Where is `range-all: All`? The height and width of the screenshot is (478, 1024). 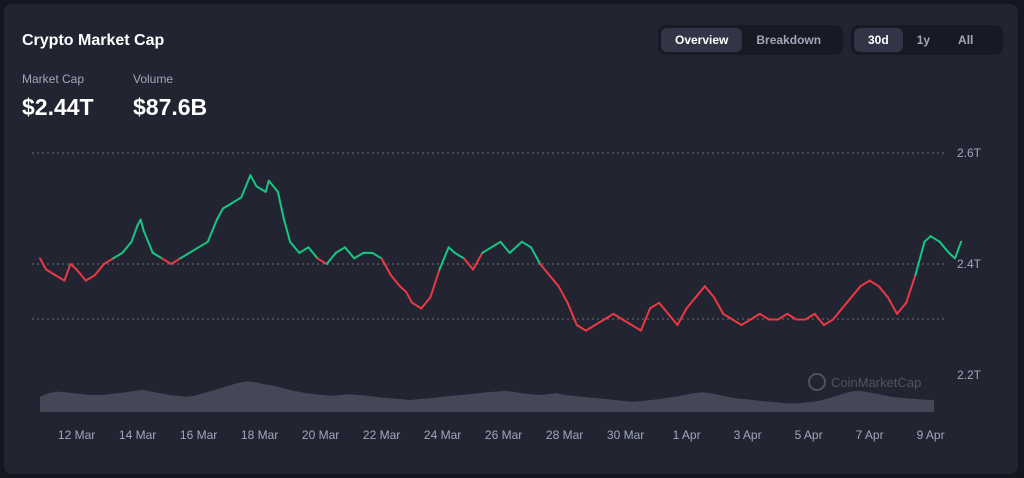
range-all: All is located at coordinates (966, 40).